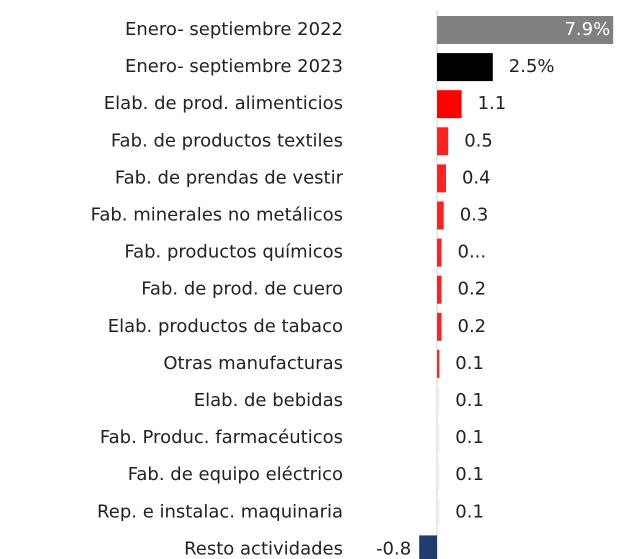  What do you see at coordinates (474, 215) in the screenshot?
I see `value-label: 0.3` at bounding box center [474, 215].